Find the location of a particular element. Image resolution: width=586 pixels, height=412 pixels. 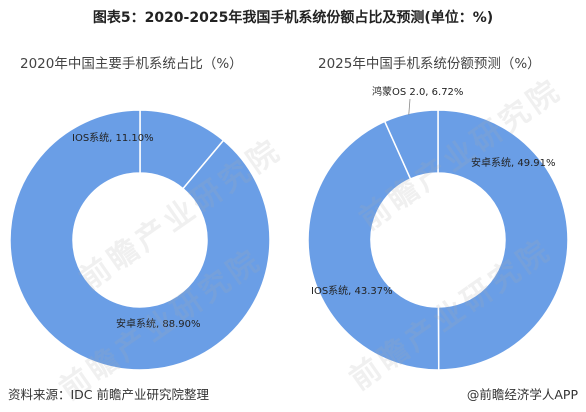

slice-label: 安卓系统, 49.91% is located at coordinates (513, 162).